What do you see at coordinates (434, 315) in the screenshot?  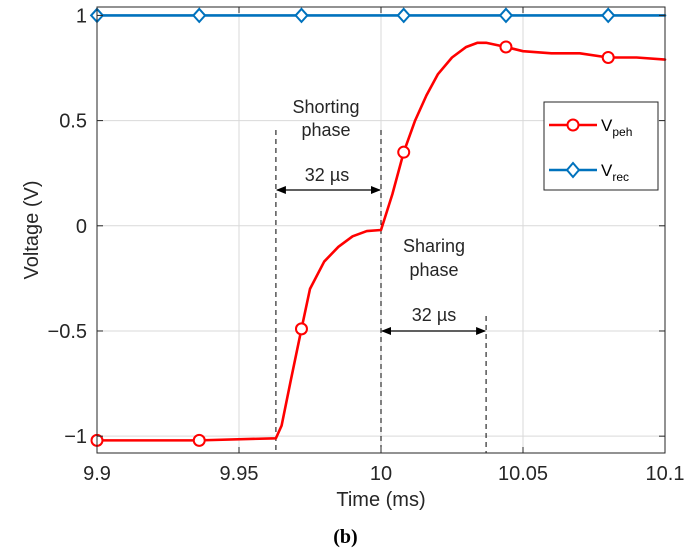 I see `sharing-duration-label: 32 µs` at bounding box center [434, 315].